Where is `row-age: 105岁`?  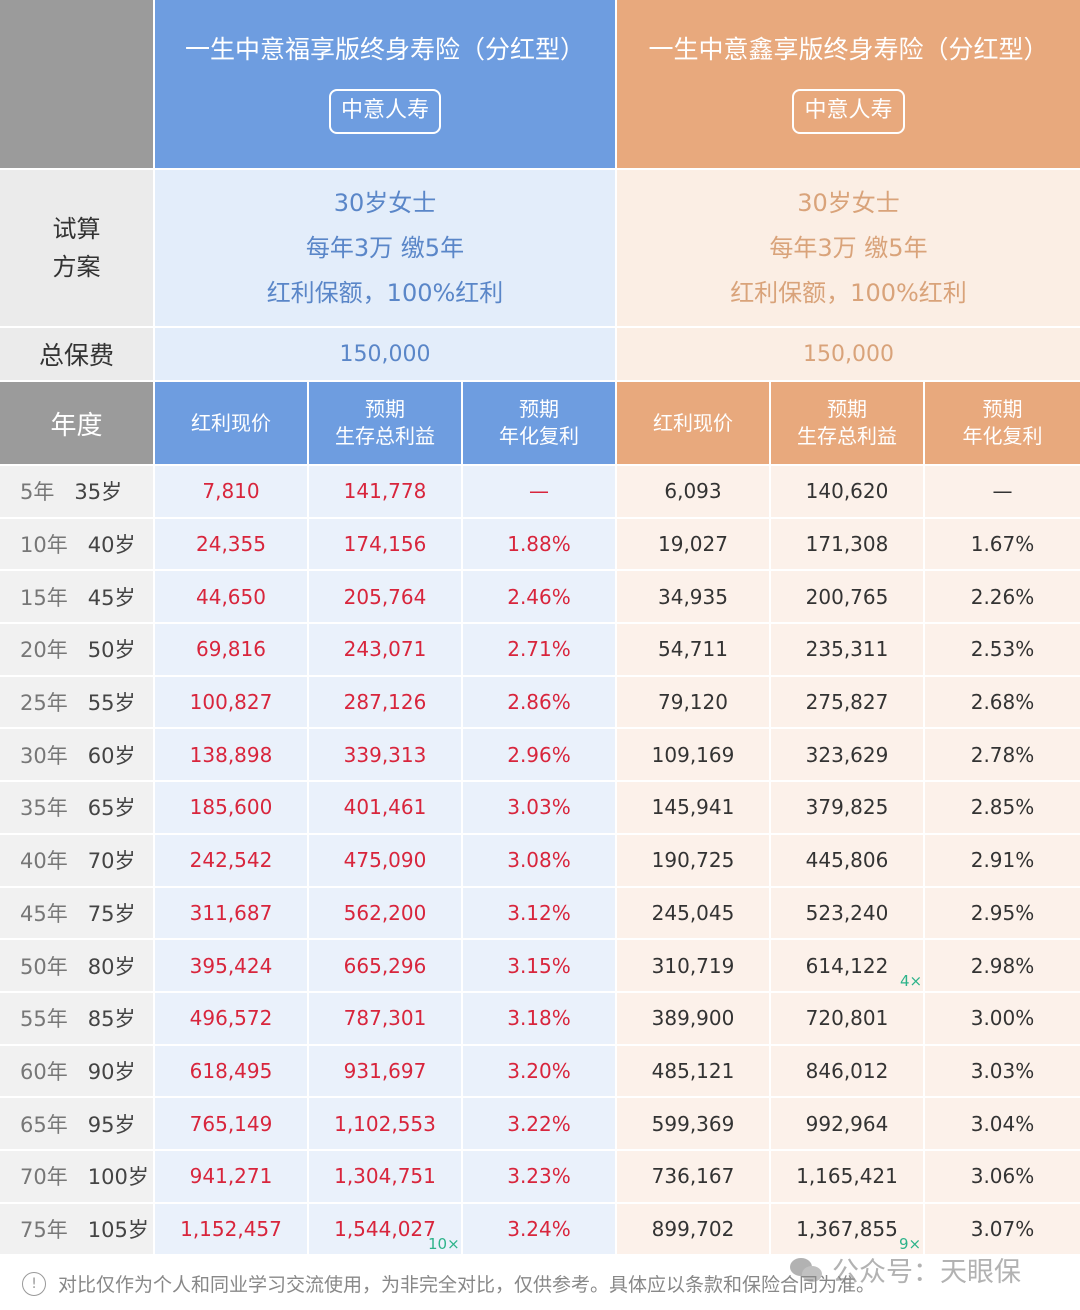 row-age: 105岁 is located at coordinates (118, 1229).